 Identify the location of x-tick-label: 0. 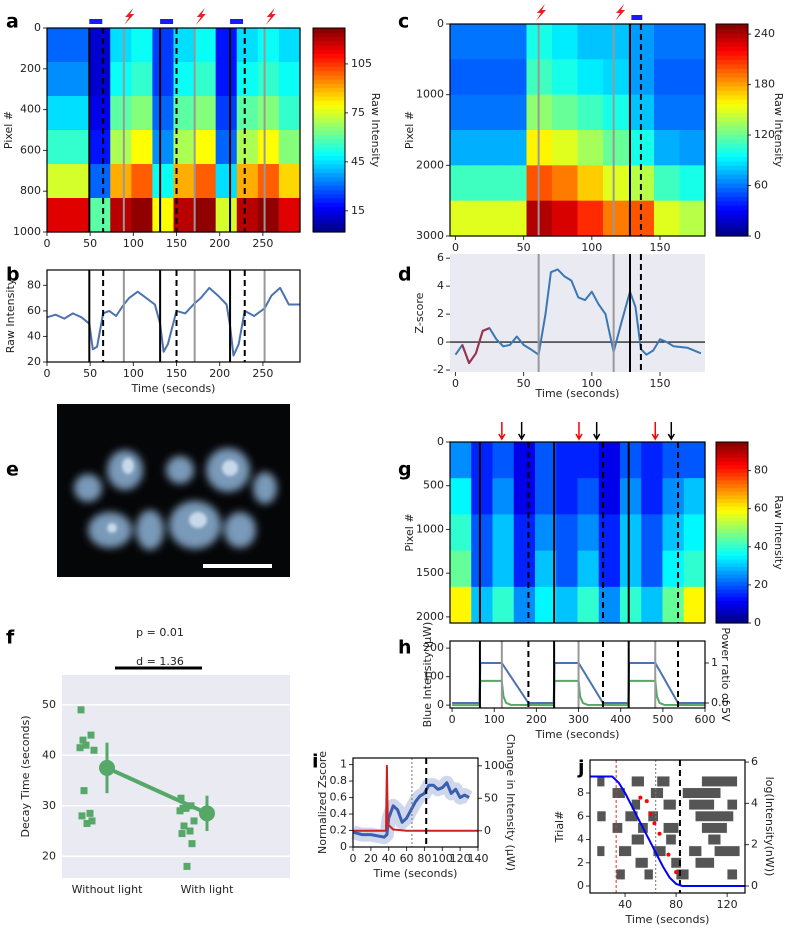
(47, 373).